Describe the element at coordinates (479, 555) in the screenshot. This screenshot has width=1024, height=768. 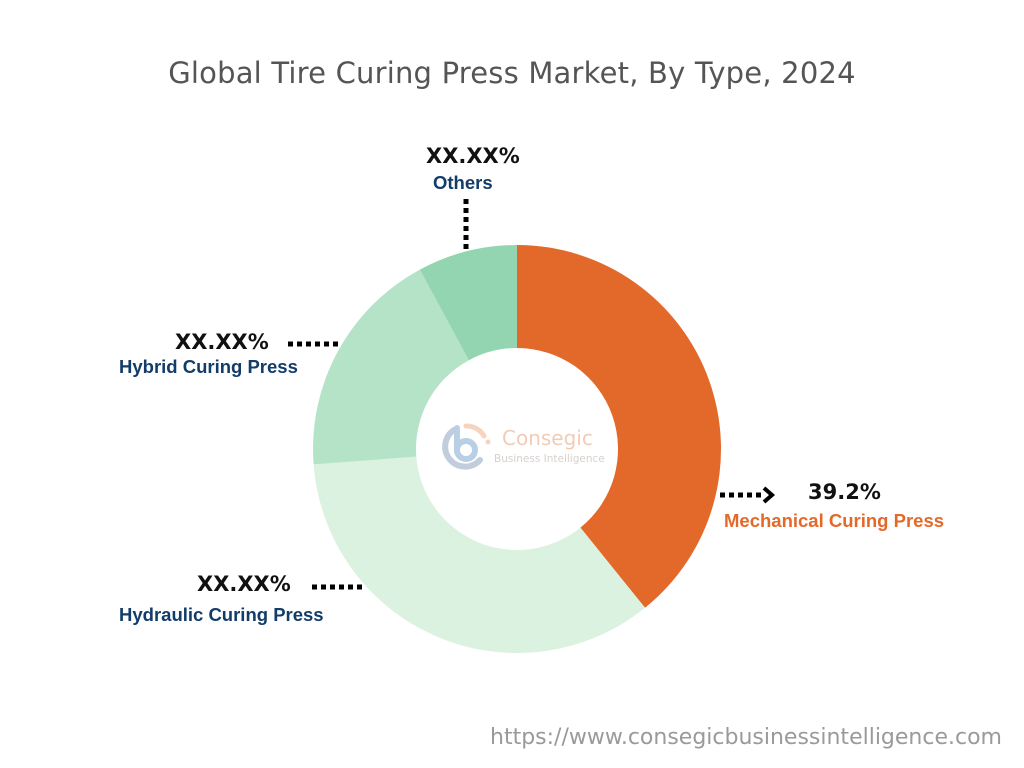
I see `slice-hydraulic-curing-press` at that location.